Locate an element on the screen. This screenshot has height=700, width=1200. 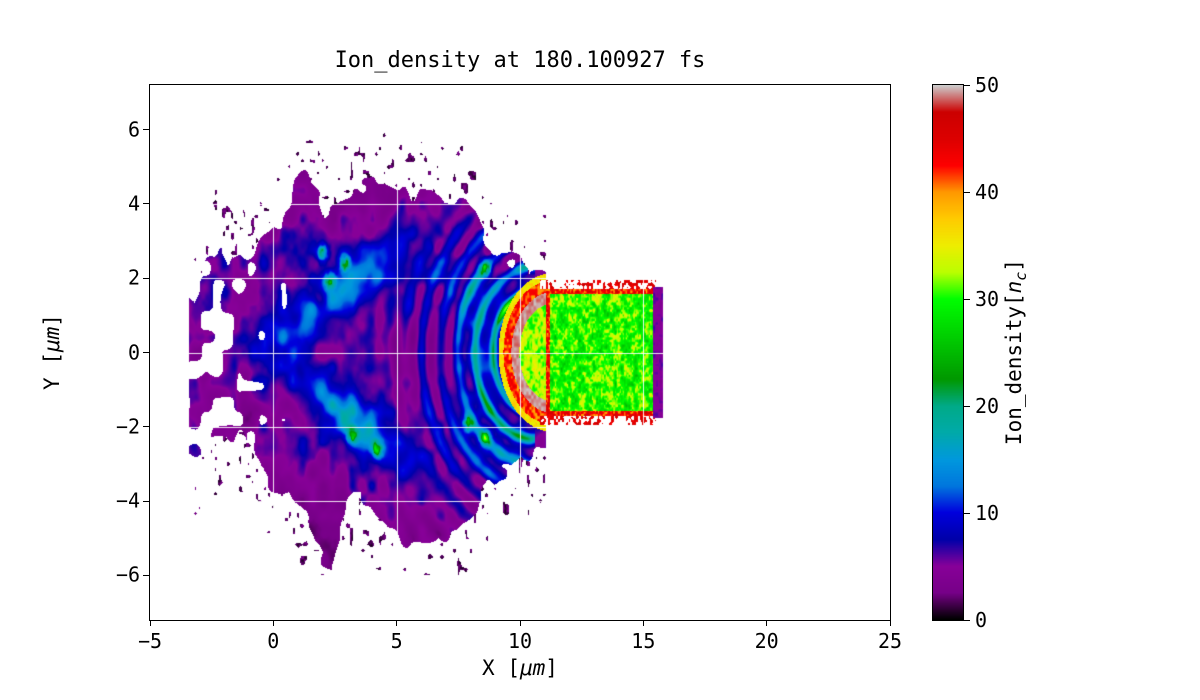
y-tick-label: −2 is located at coordinates (127, 426).